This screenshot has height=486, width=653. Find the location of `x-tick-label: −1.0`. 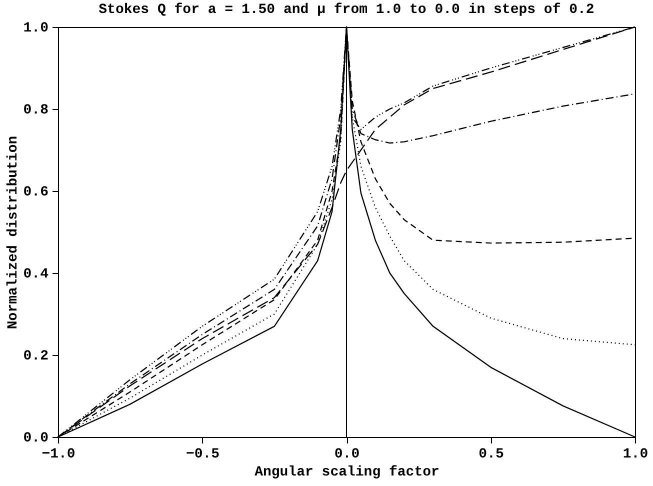

x-tick-label: −1.0 is located at coordinates (59, 454).